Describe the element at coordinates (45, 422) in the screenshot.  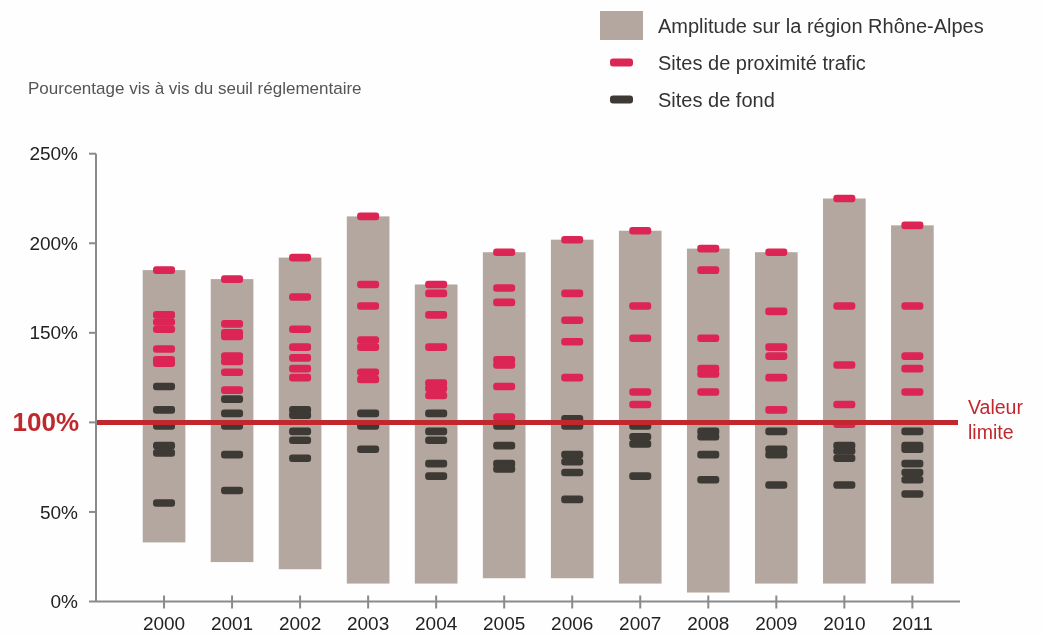
I see `y-tick-label: 100%` at that location.